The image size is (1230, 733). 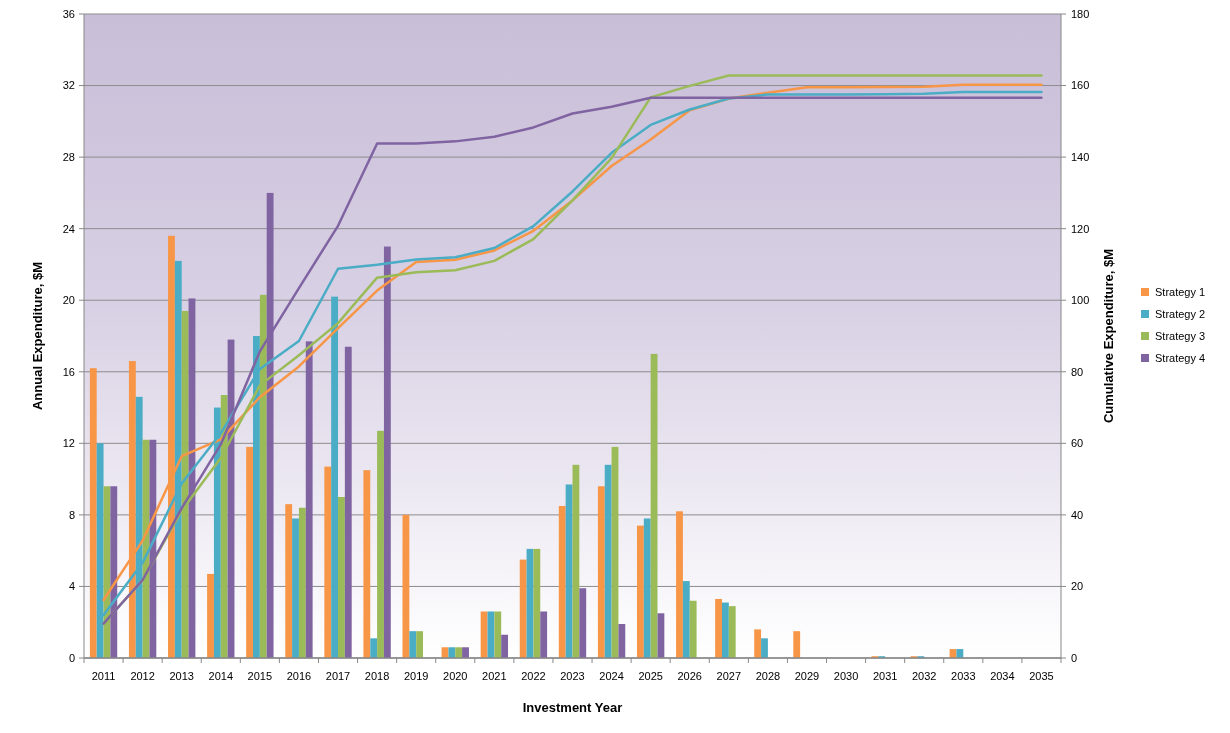 What do you see at coordinates (68, 300) in the screenshot?
I see `y-tick-label: 20` at bounding box center [68, 300].